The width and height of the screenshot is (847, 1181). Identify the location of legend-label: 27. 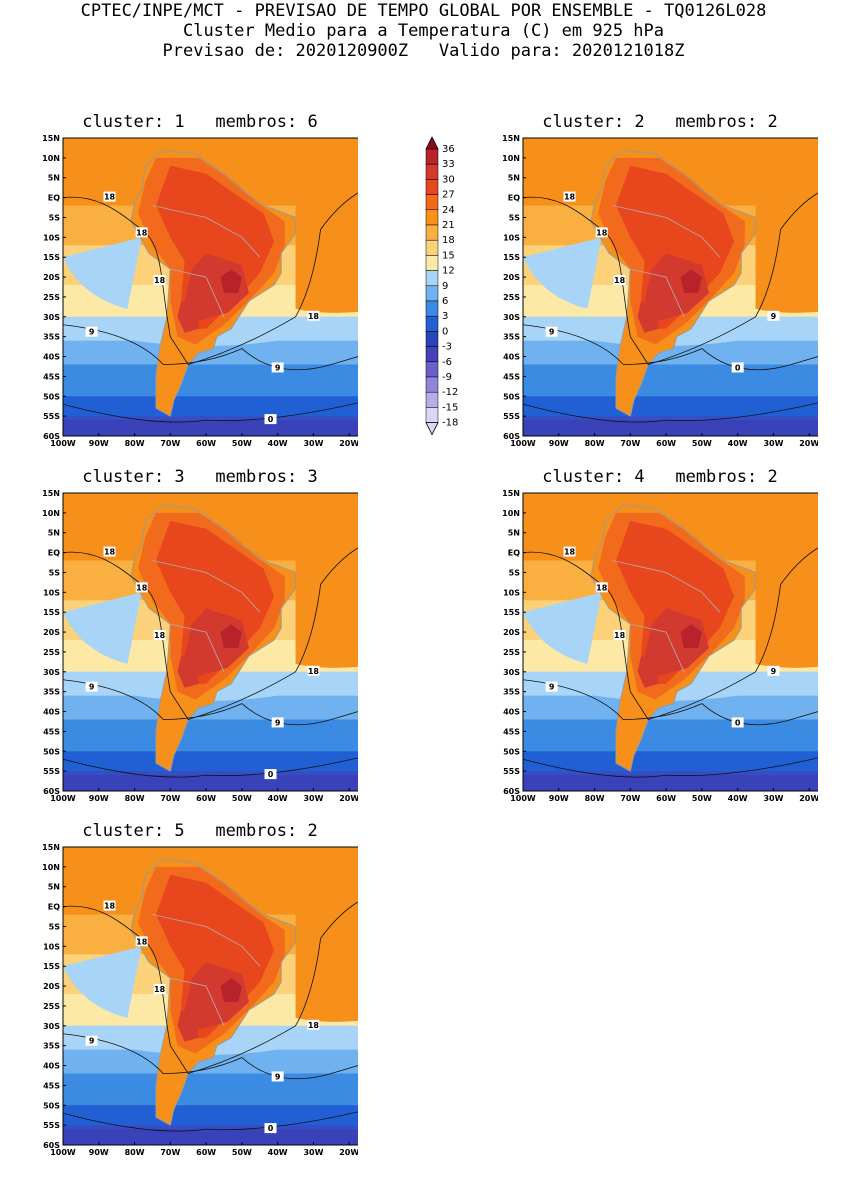
(448, 195).